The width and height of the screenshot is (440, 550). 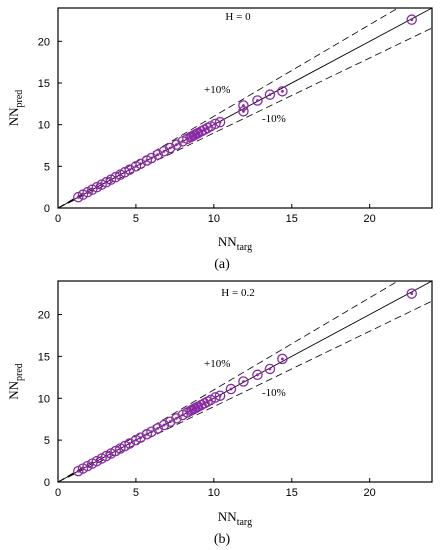 I want to click on h-value-annotation: H = 0.2, so click(x=237, y=293).